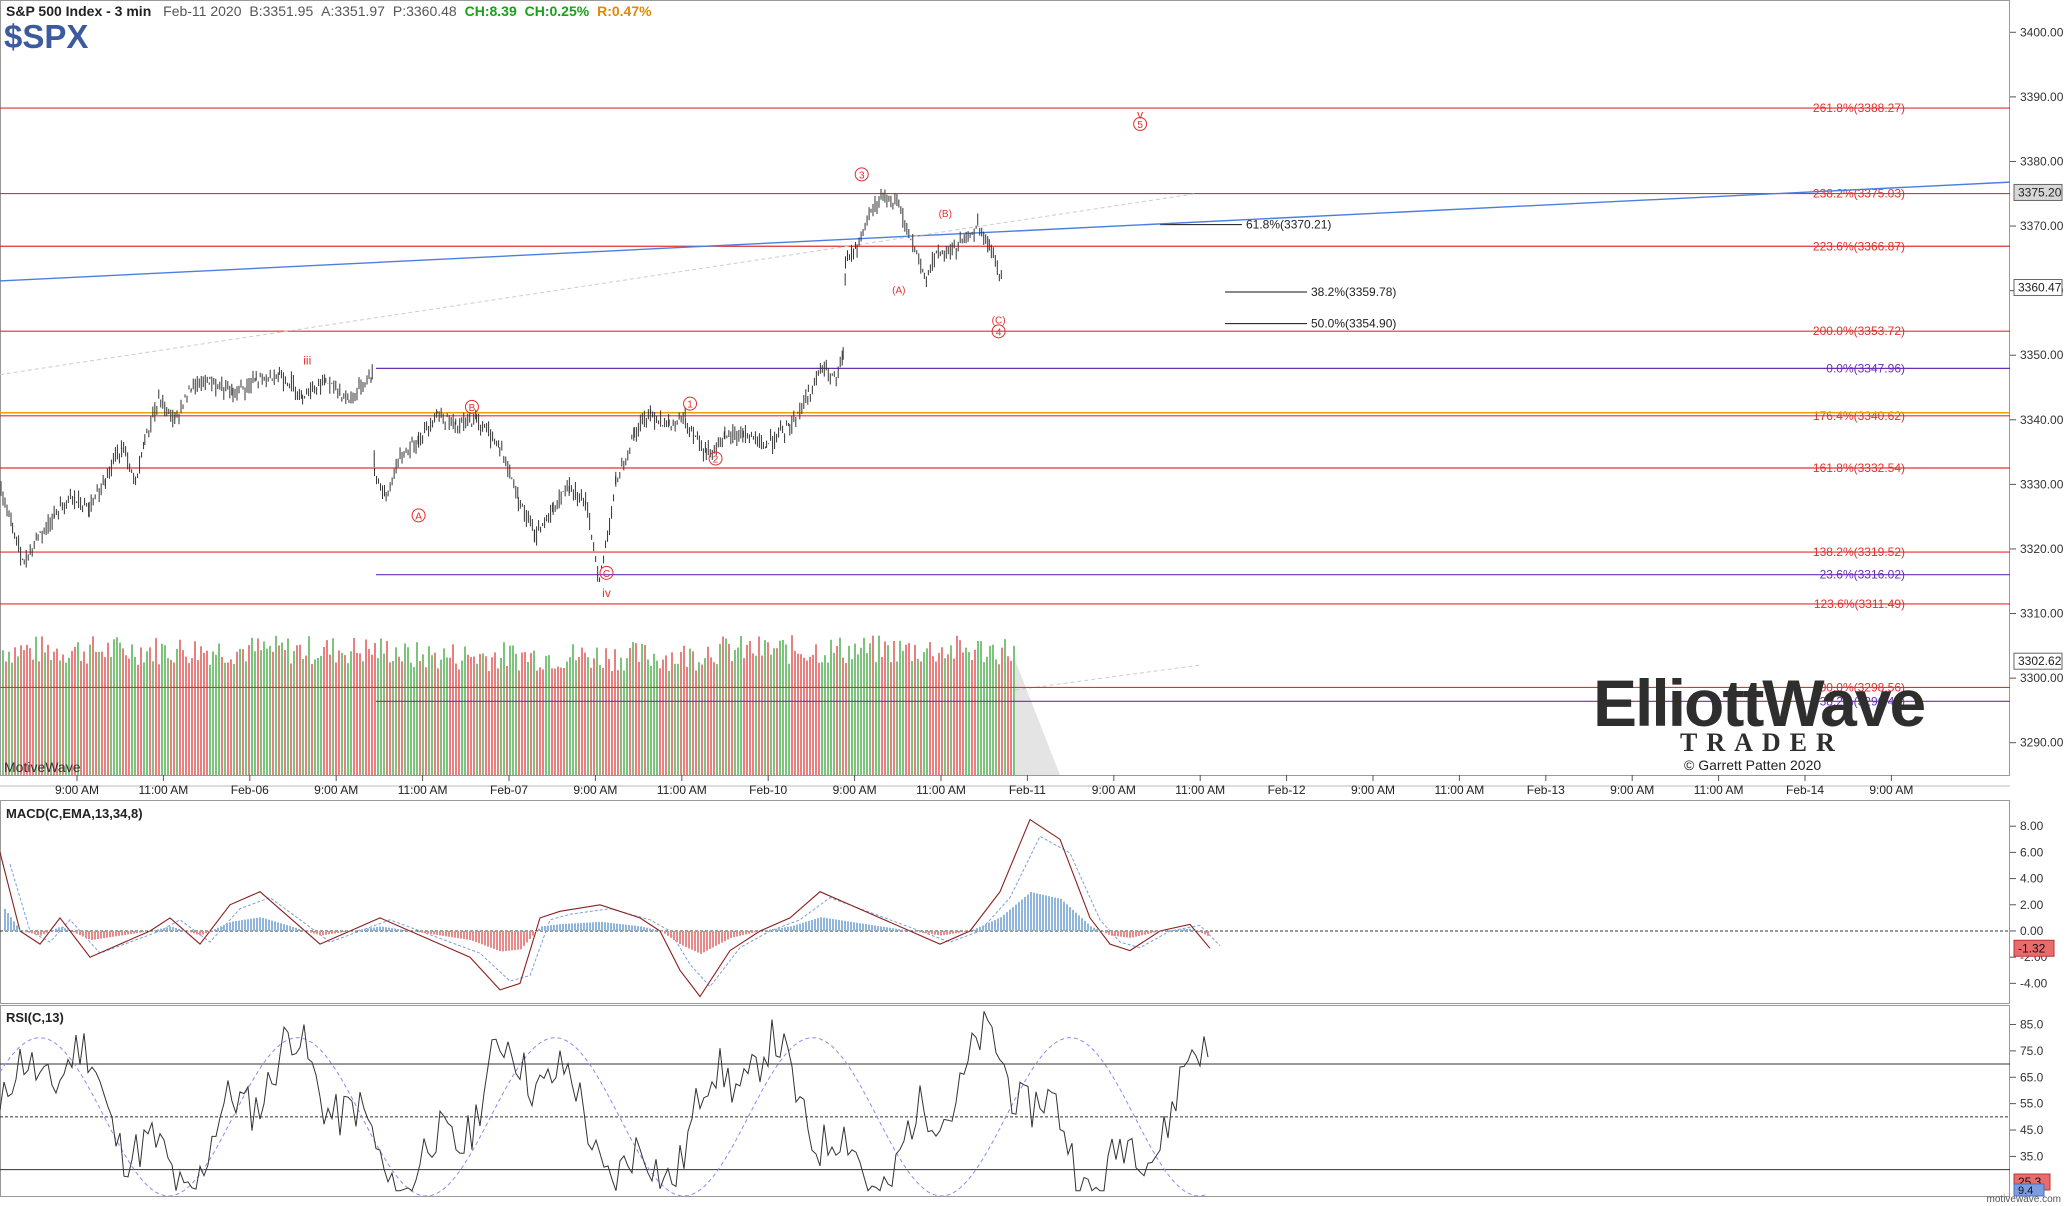 Image resolution: width=2067 pixels, height=1206 pixels. Describe the element at coordinates (2032, 1156) in the screenshot. I see `rsi-tick-label: 35.0` at that location.